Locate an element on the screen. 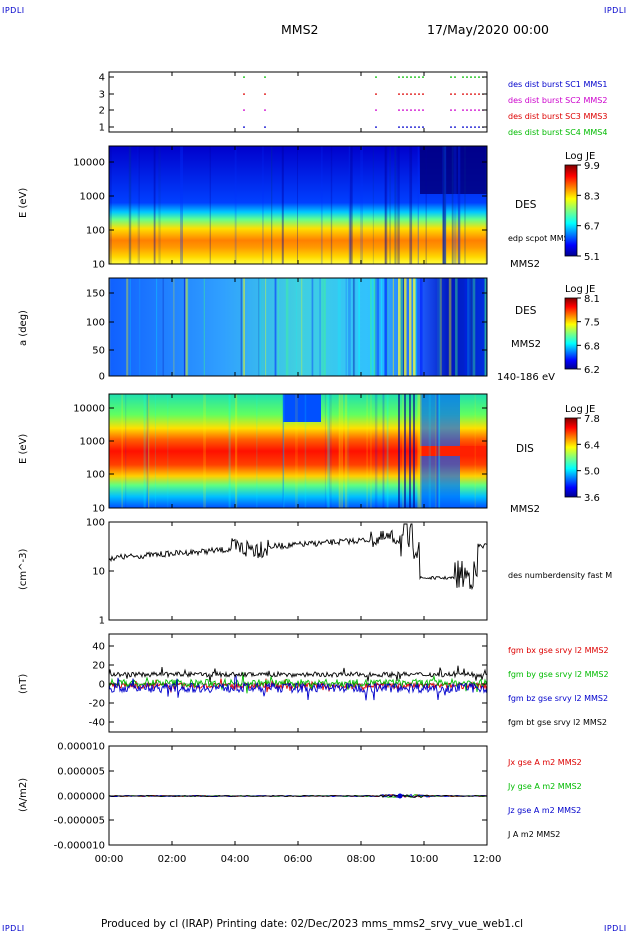 The image size is (630, 934). pitch-bright-stripe is located at coordinates (410, 327).